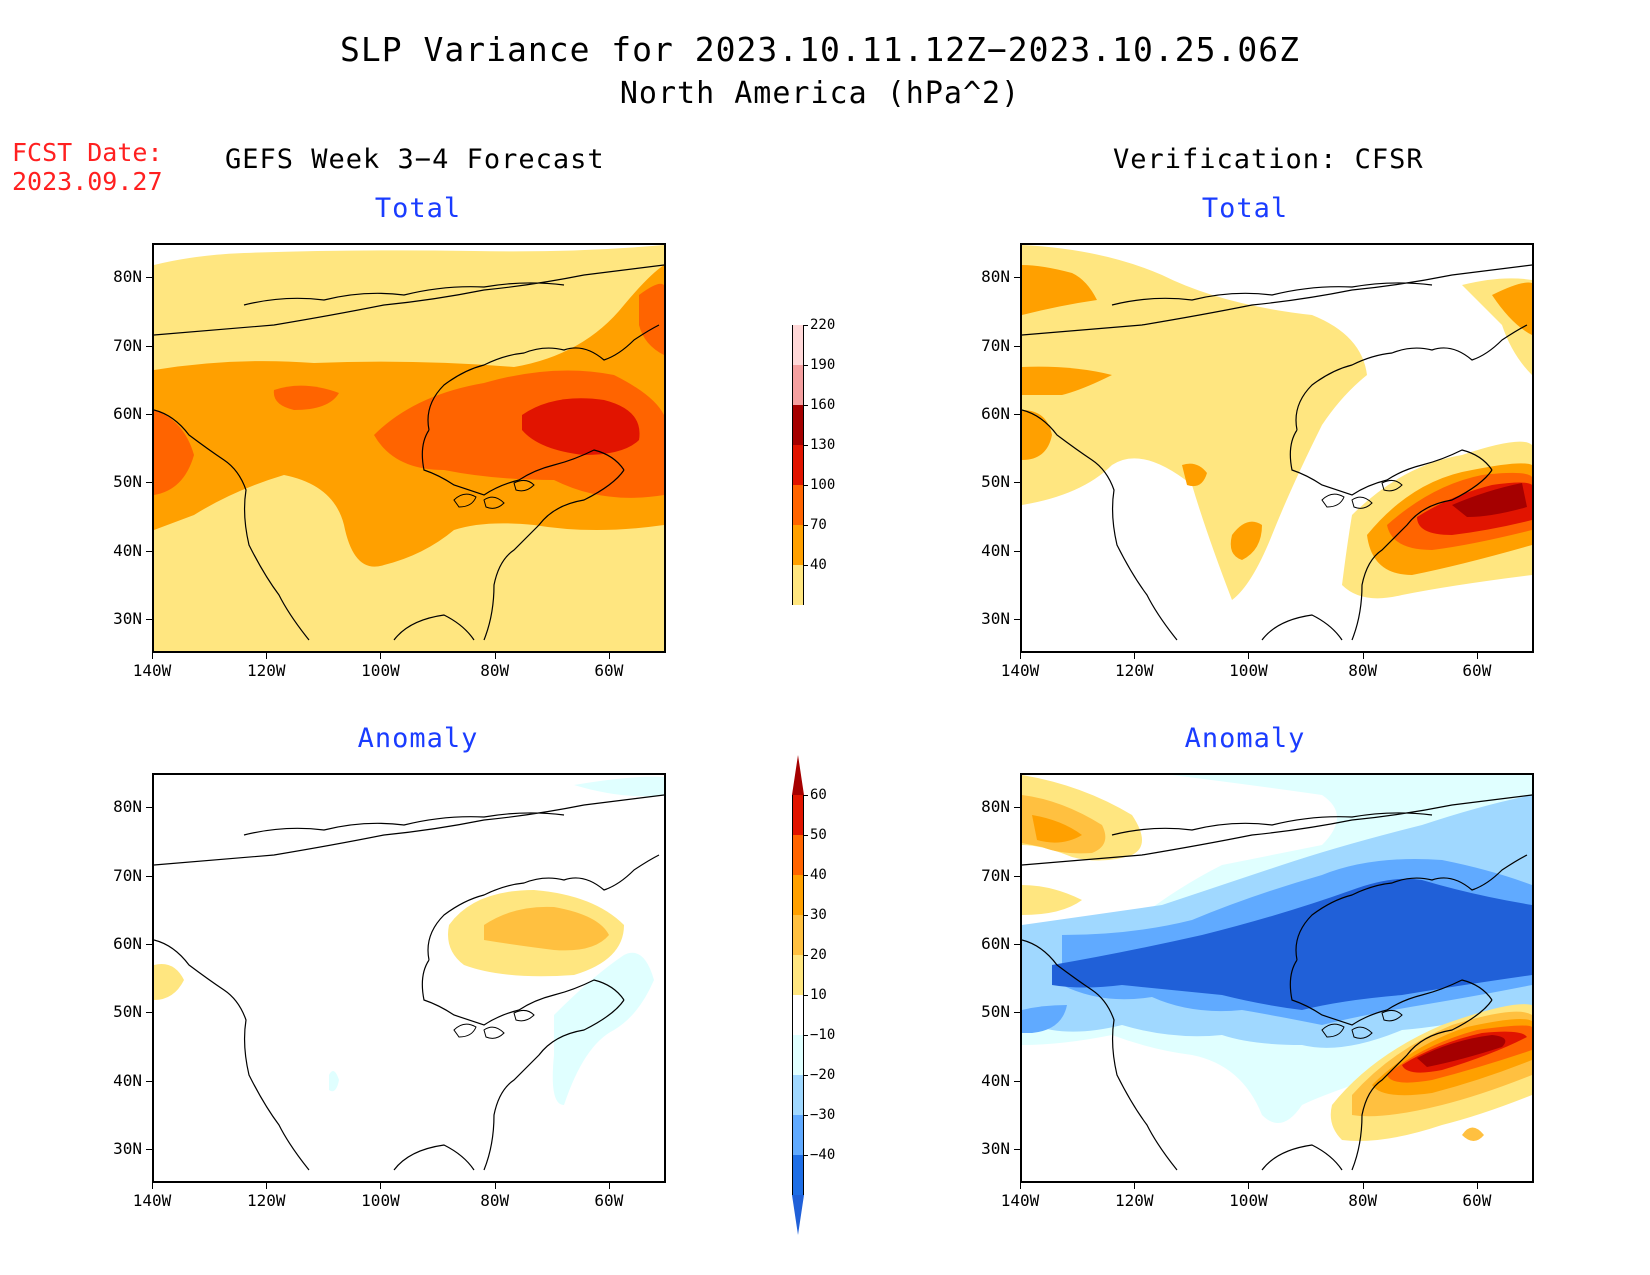 This screenshot has height=1275, width=1650. I want to click on colorbar-label: 220, so click(823, 325).